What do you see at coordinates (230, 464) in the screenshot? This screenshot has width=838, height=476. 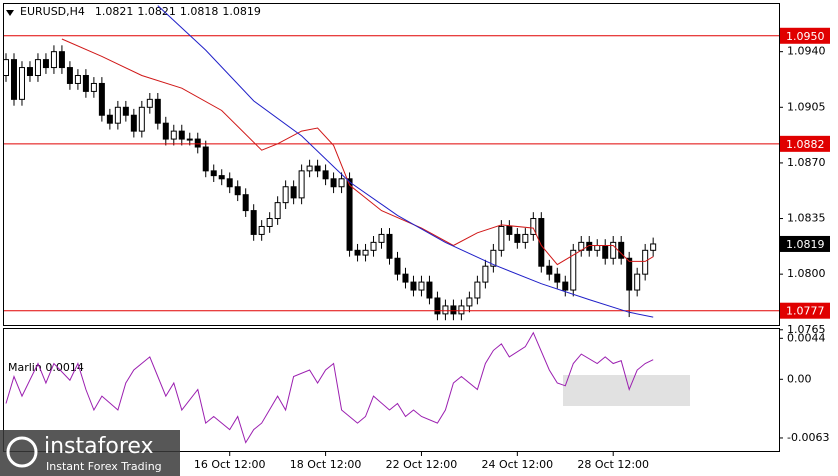 I see `x-tick-label: 16 Oct 12:00` at bounding box center [230, 464].